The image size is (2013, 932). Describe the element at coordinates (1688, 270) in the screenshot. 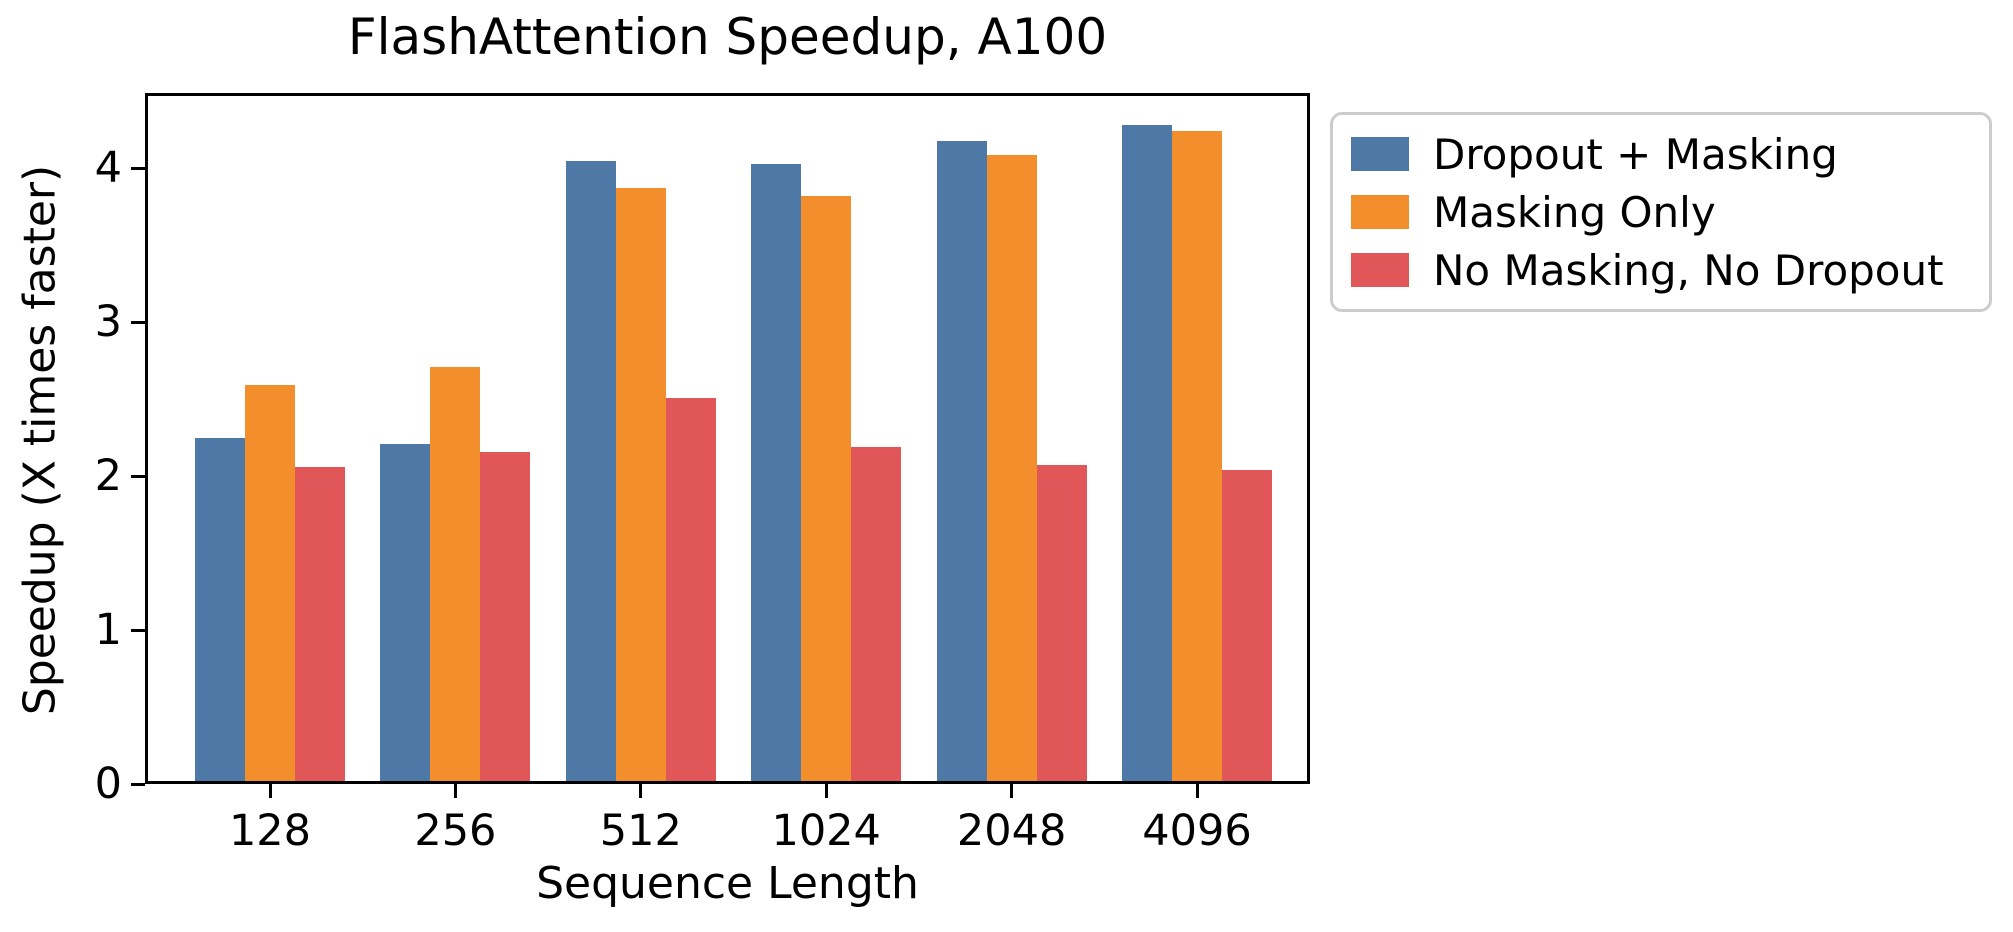

I see `legend-label: No Masking, No Dropout` at that location.